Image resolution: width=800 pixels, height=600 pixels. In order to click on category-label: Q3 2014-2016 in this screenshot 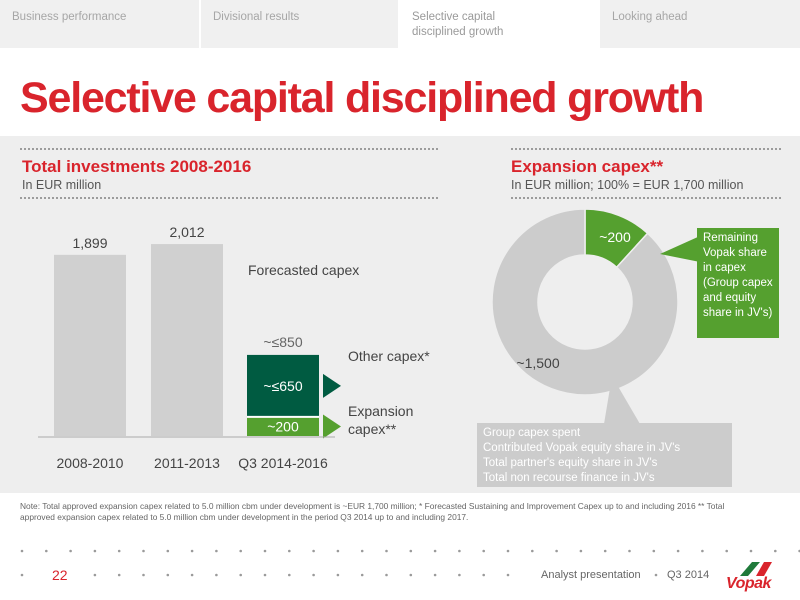, I will do `click(283, 463)`.